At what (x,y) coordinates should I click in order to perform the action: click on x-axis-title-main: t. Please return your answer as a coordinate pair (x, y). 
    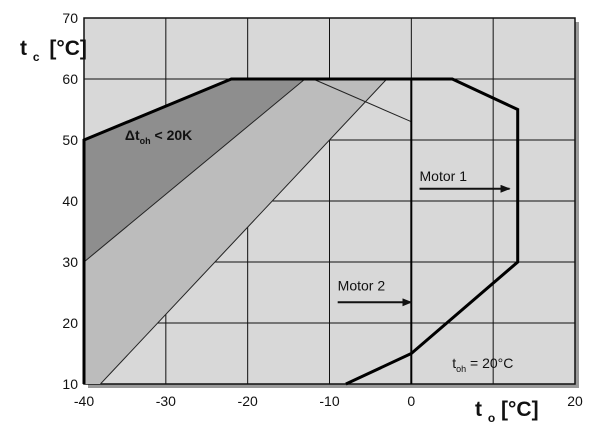
    Looking at the image, I should click on (478, 409).